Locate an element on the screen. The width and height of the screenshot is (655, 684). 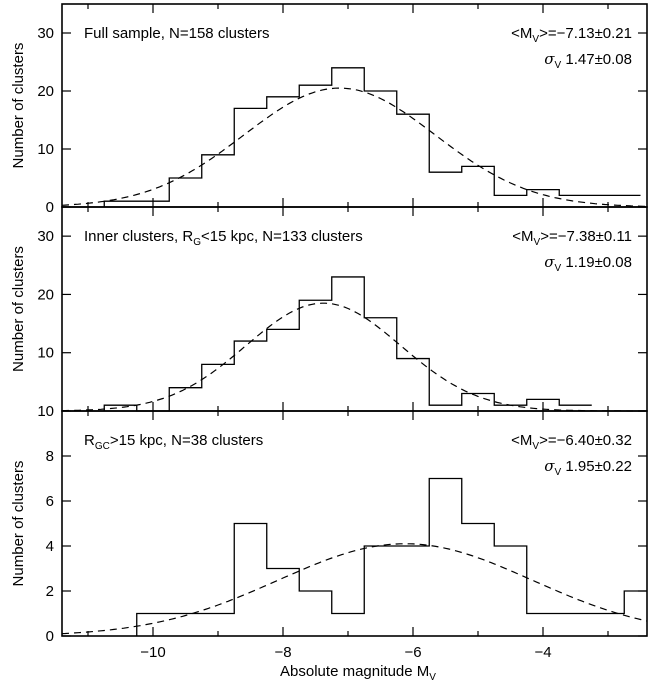
panel-label-sub: G is located at coordinates (197, 242).